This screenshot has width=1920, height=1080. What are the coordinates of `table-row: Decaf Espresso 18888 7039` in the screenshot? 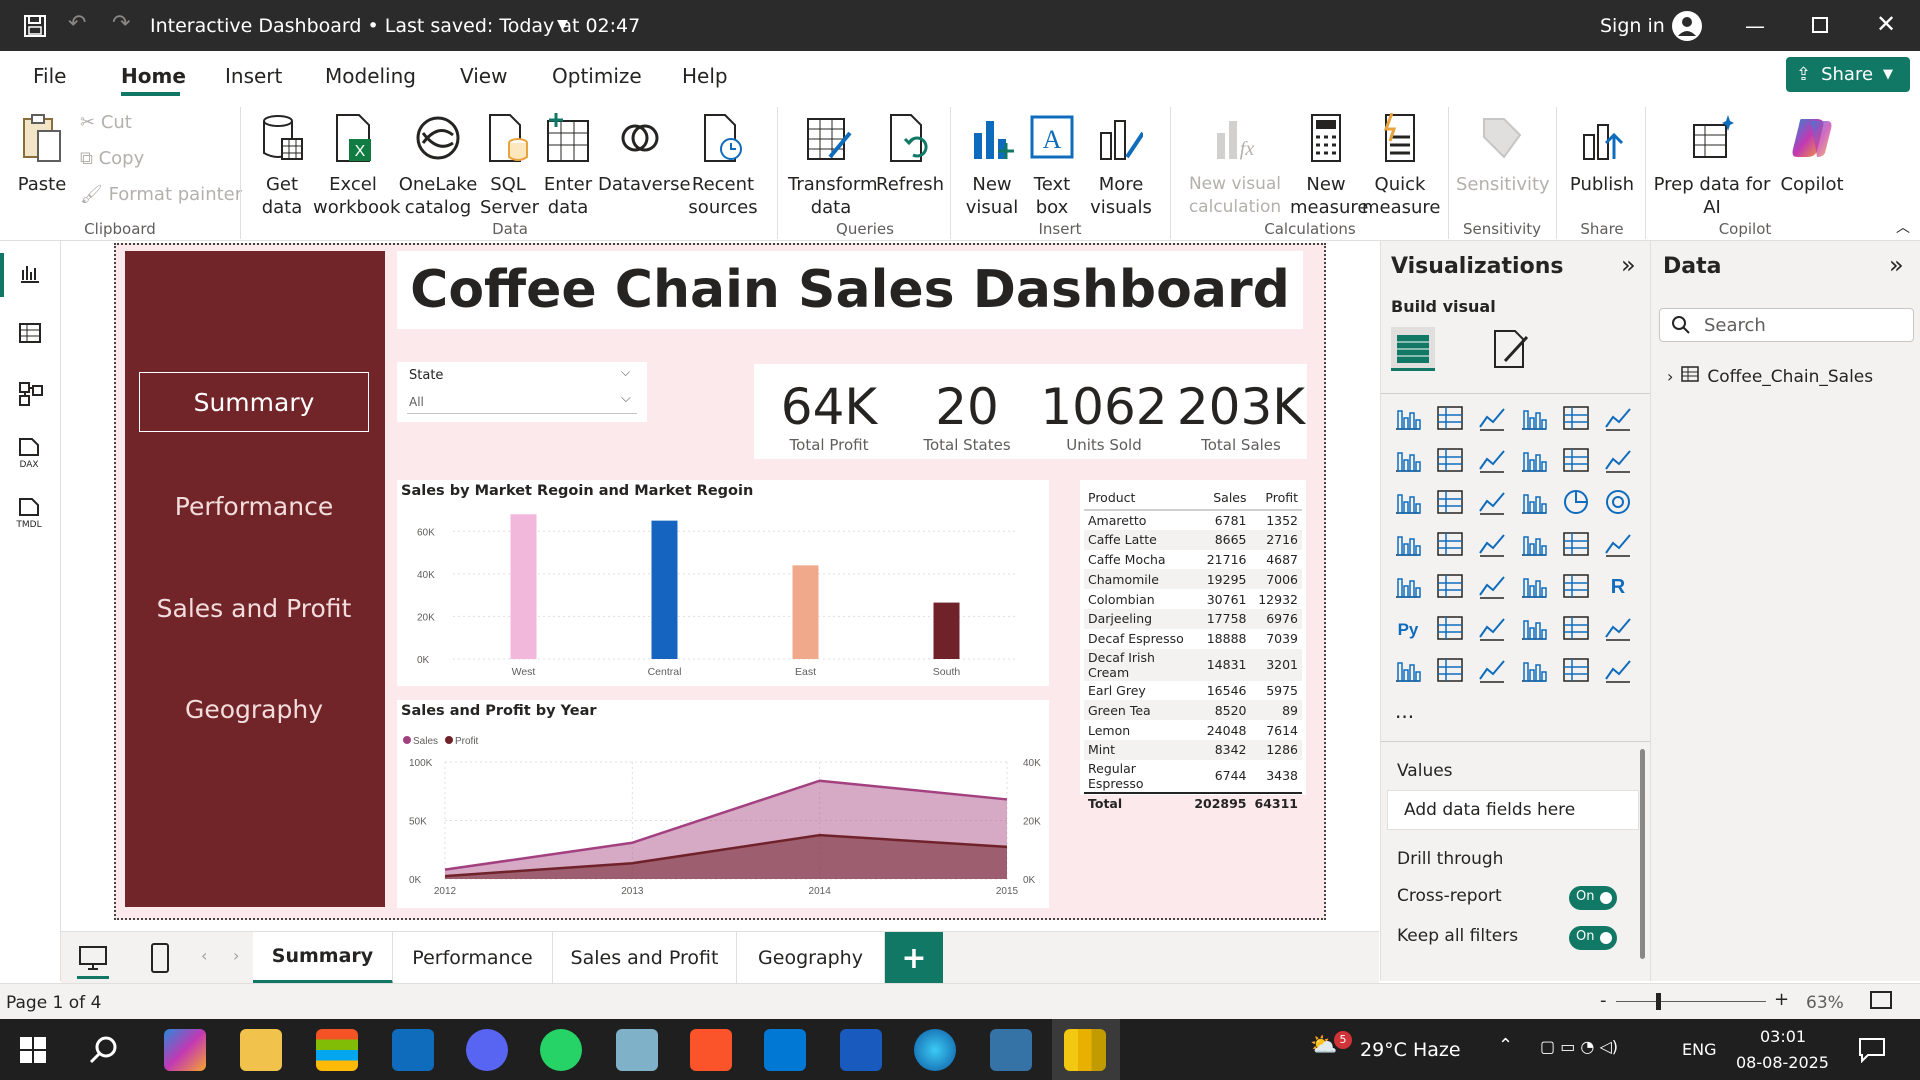 It's located at (1193, 639).